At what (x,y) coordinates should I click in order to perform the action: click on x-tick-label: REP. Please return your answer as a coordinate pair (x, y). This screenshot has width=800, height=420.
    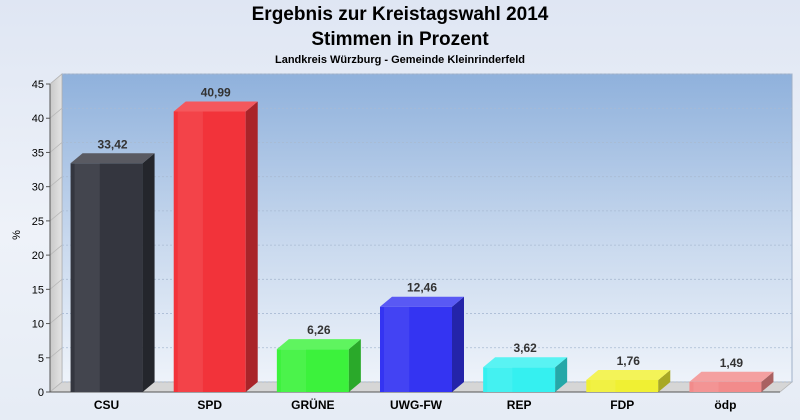
    Looking at the image, I should click on (519, 405).